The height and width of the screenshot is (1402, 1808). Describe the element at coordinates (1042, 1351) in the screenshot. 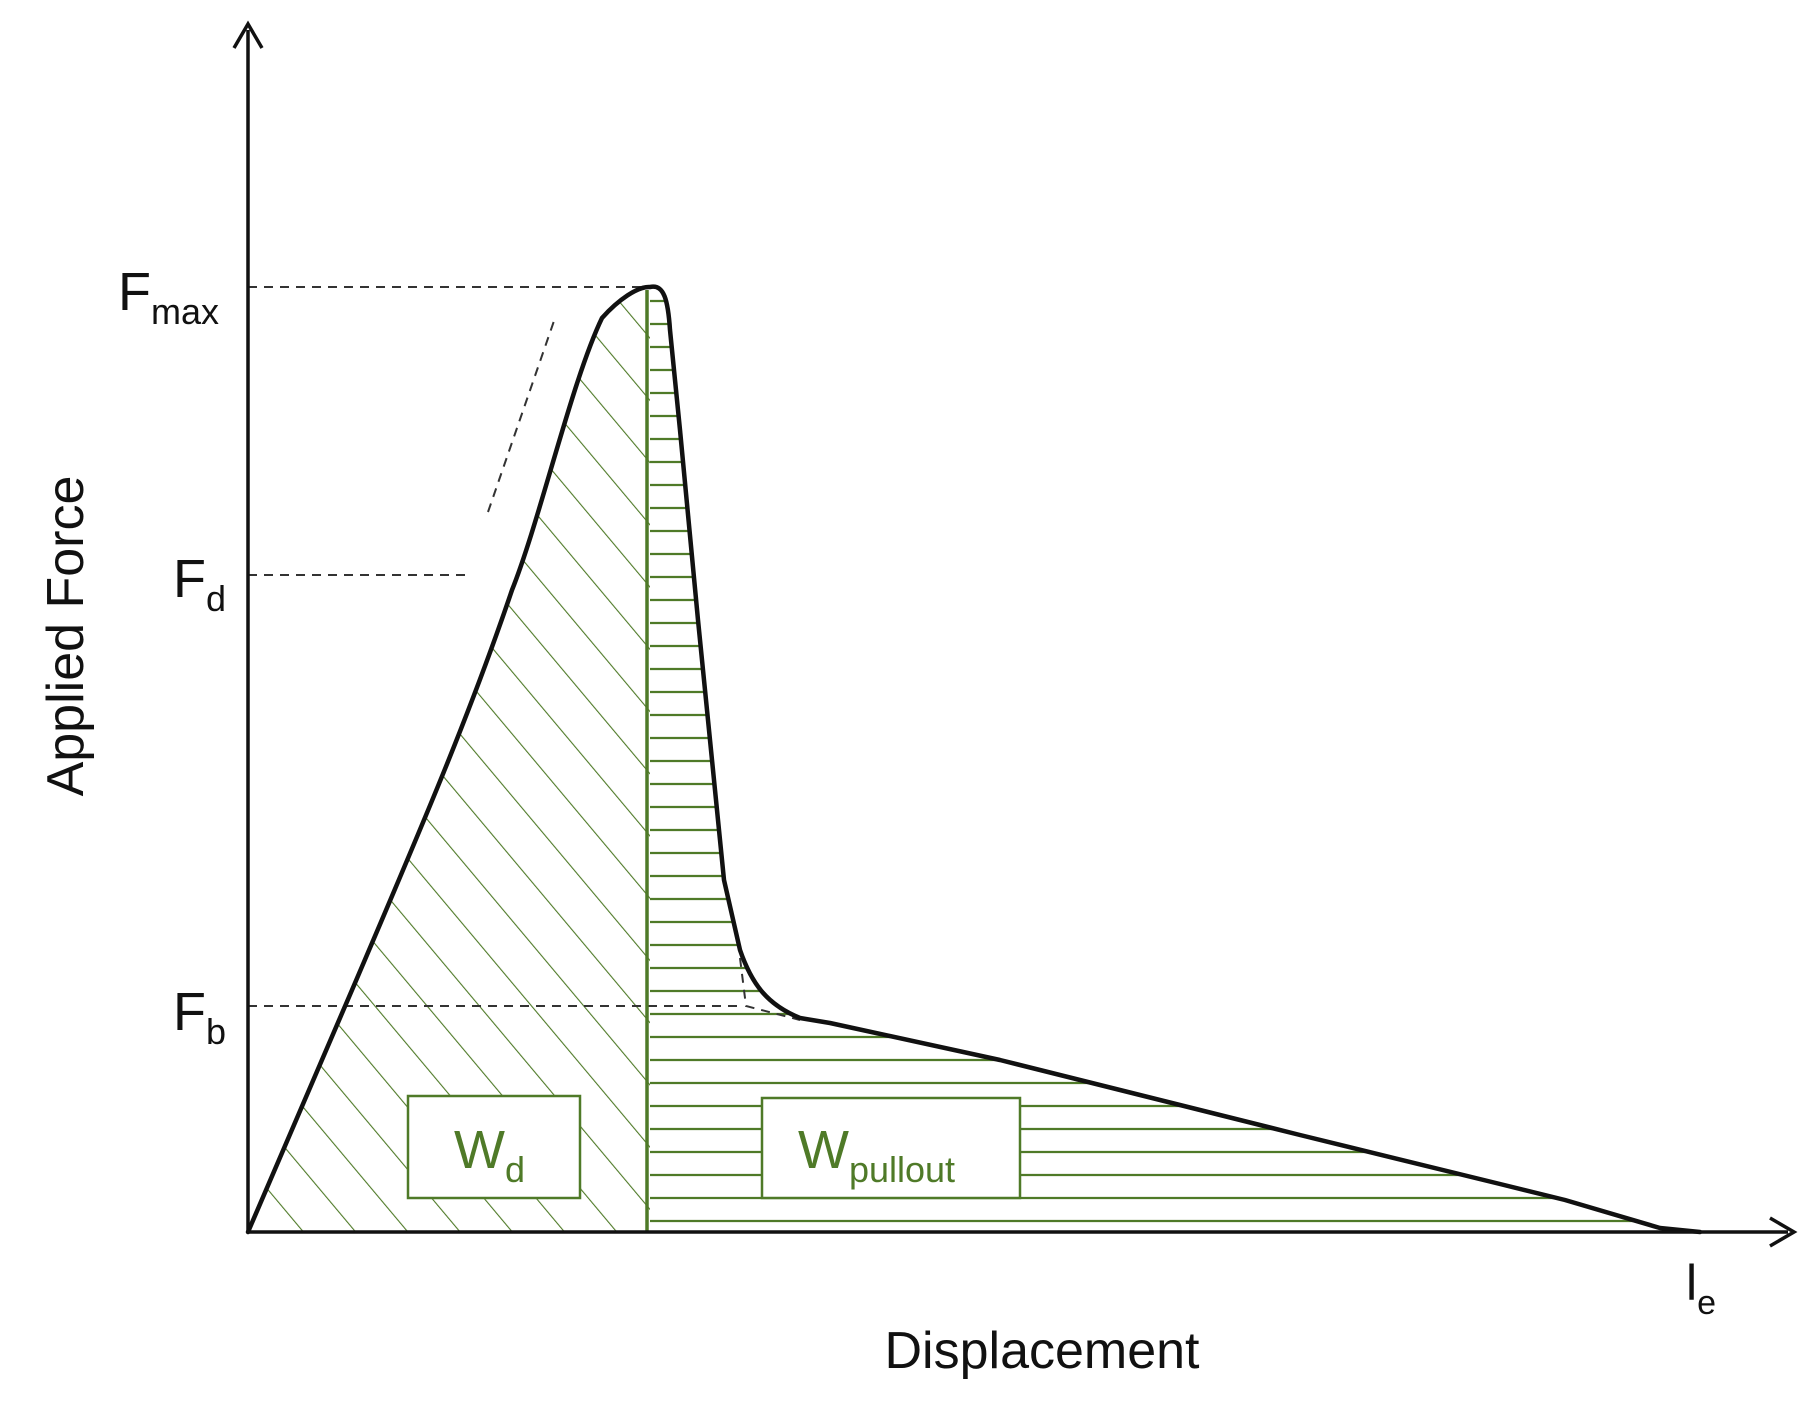

I see `x-axis-title: Displacement` at that location.